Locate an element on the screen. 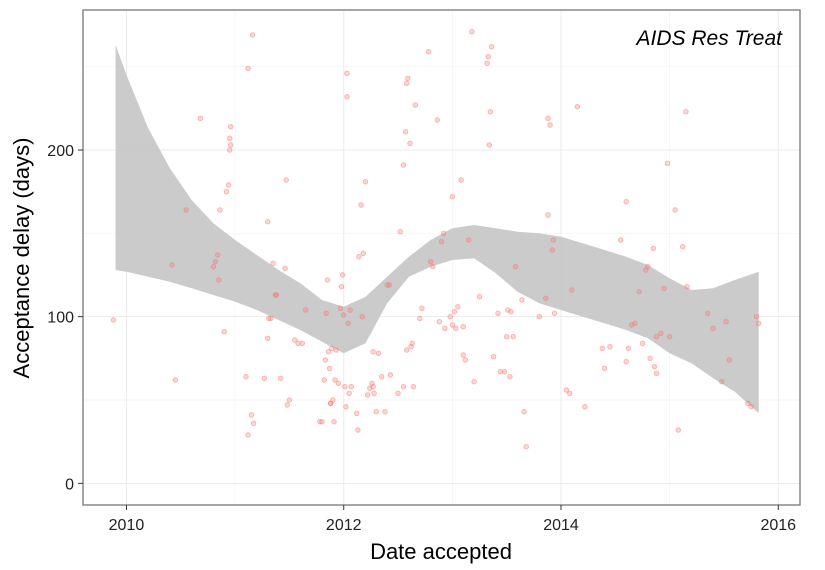  x-tick-label: 2012 is located at coordinates (344, 525).